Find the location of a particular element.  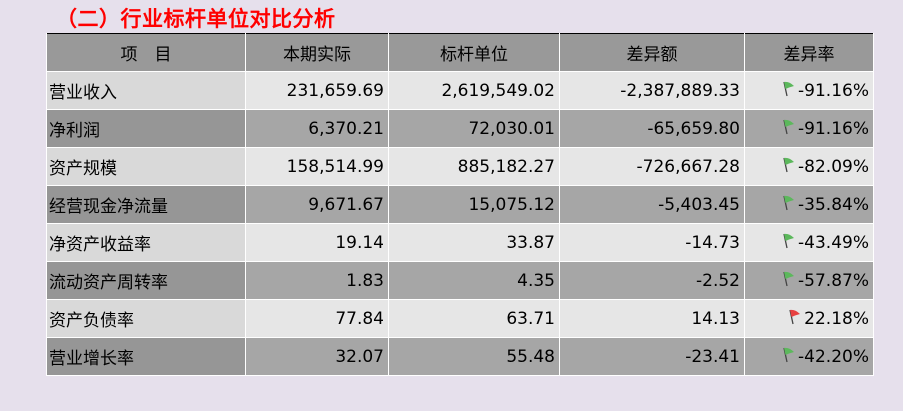

diff-value: -14.73 is located at coordinates (652, 242).